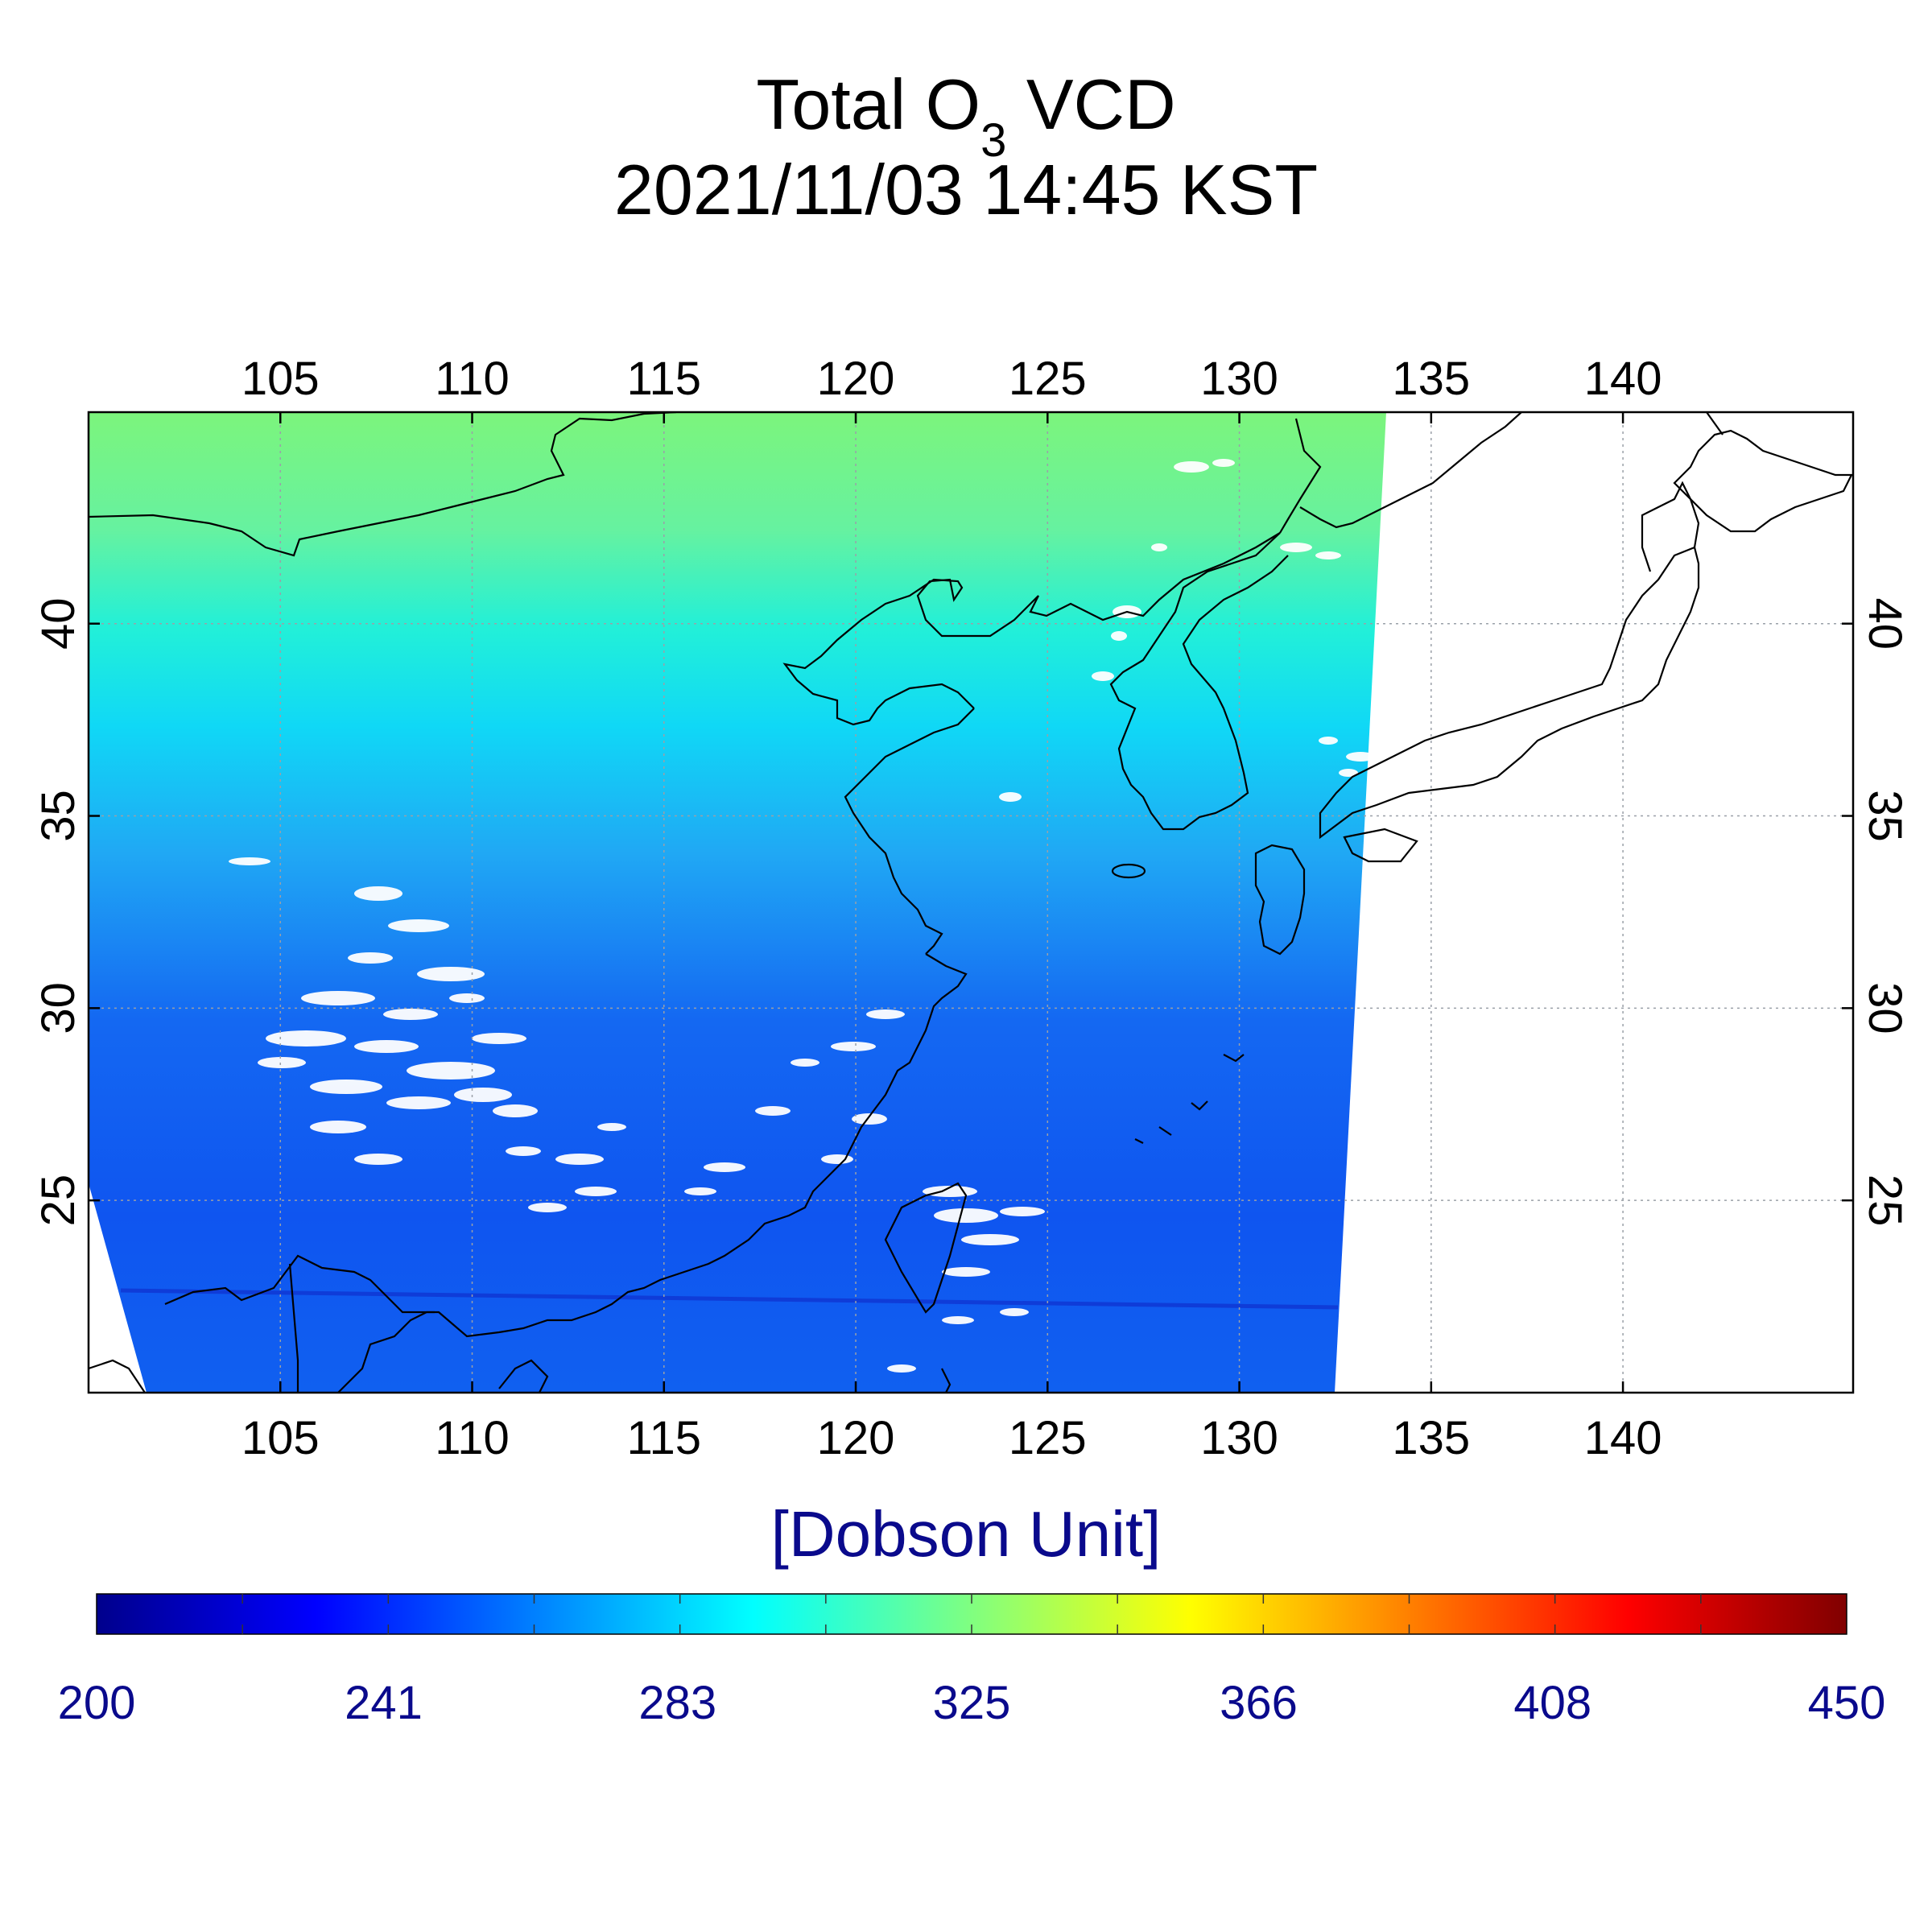 This screenshot has width=1932, height=1932. What do you see at coordinates (972, 1614) in the screenshot?
I see `colorbar-ticks` at bounding box center [972, 1614].